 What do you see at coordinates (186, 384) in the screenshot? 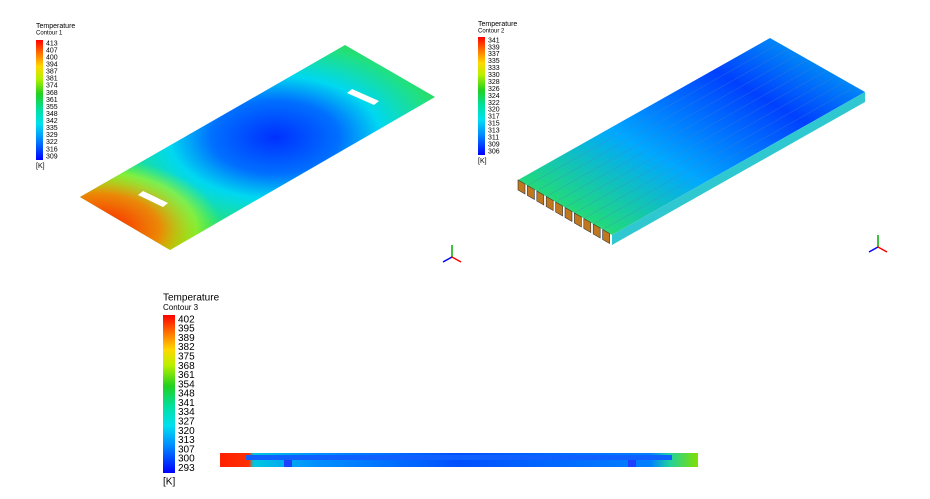
I see `colorbar-label: 354` at bounding box center [186, 384].